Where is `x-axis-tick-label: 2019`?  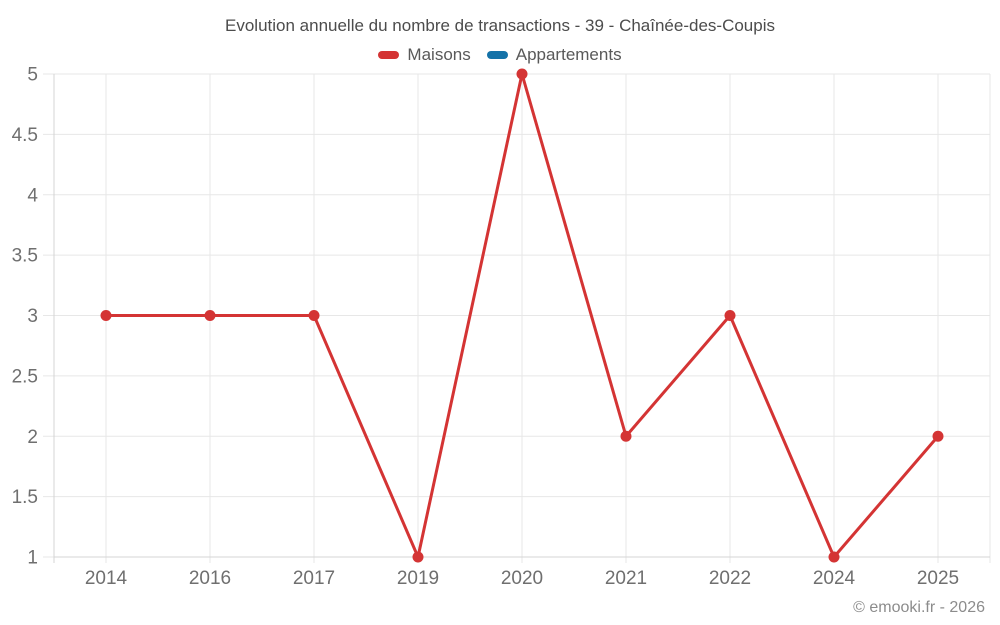
x-axis-tick-label: 2019 is located at coordinates (418, 578).